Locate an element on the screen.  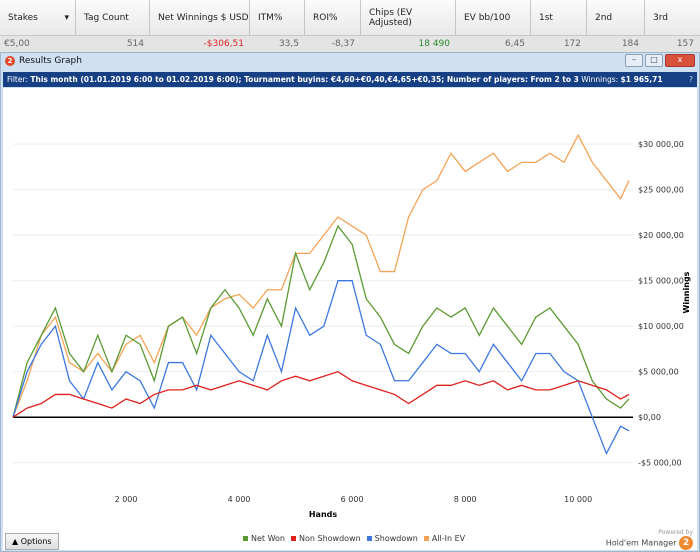
brand-logo-icon: 2 is located at coordinates (686, 543).